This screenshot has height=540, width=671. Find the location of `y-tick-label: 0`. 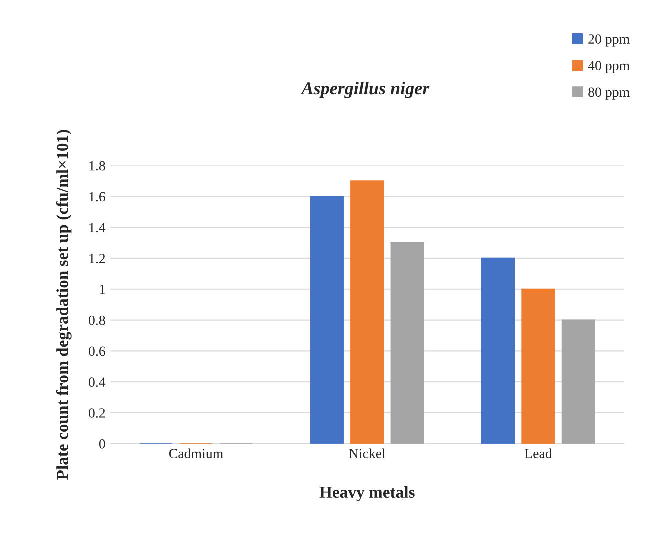

y-tick-label: 0 is located at coordinates (102, 444).